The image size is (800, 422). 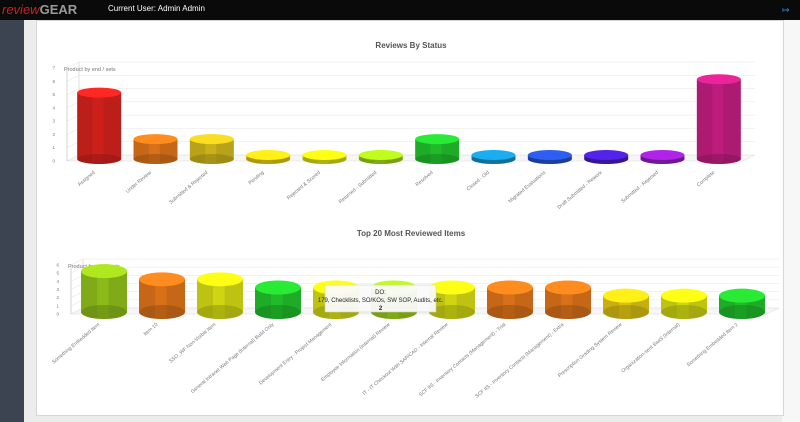 What do you see at coordinates (355, 352) in the screenshot?
I see `x-category-label: Employee Information (Internal) Review` at bounding box center [355, 352].